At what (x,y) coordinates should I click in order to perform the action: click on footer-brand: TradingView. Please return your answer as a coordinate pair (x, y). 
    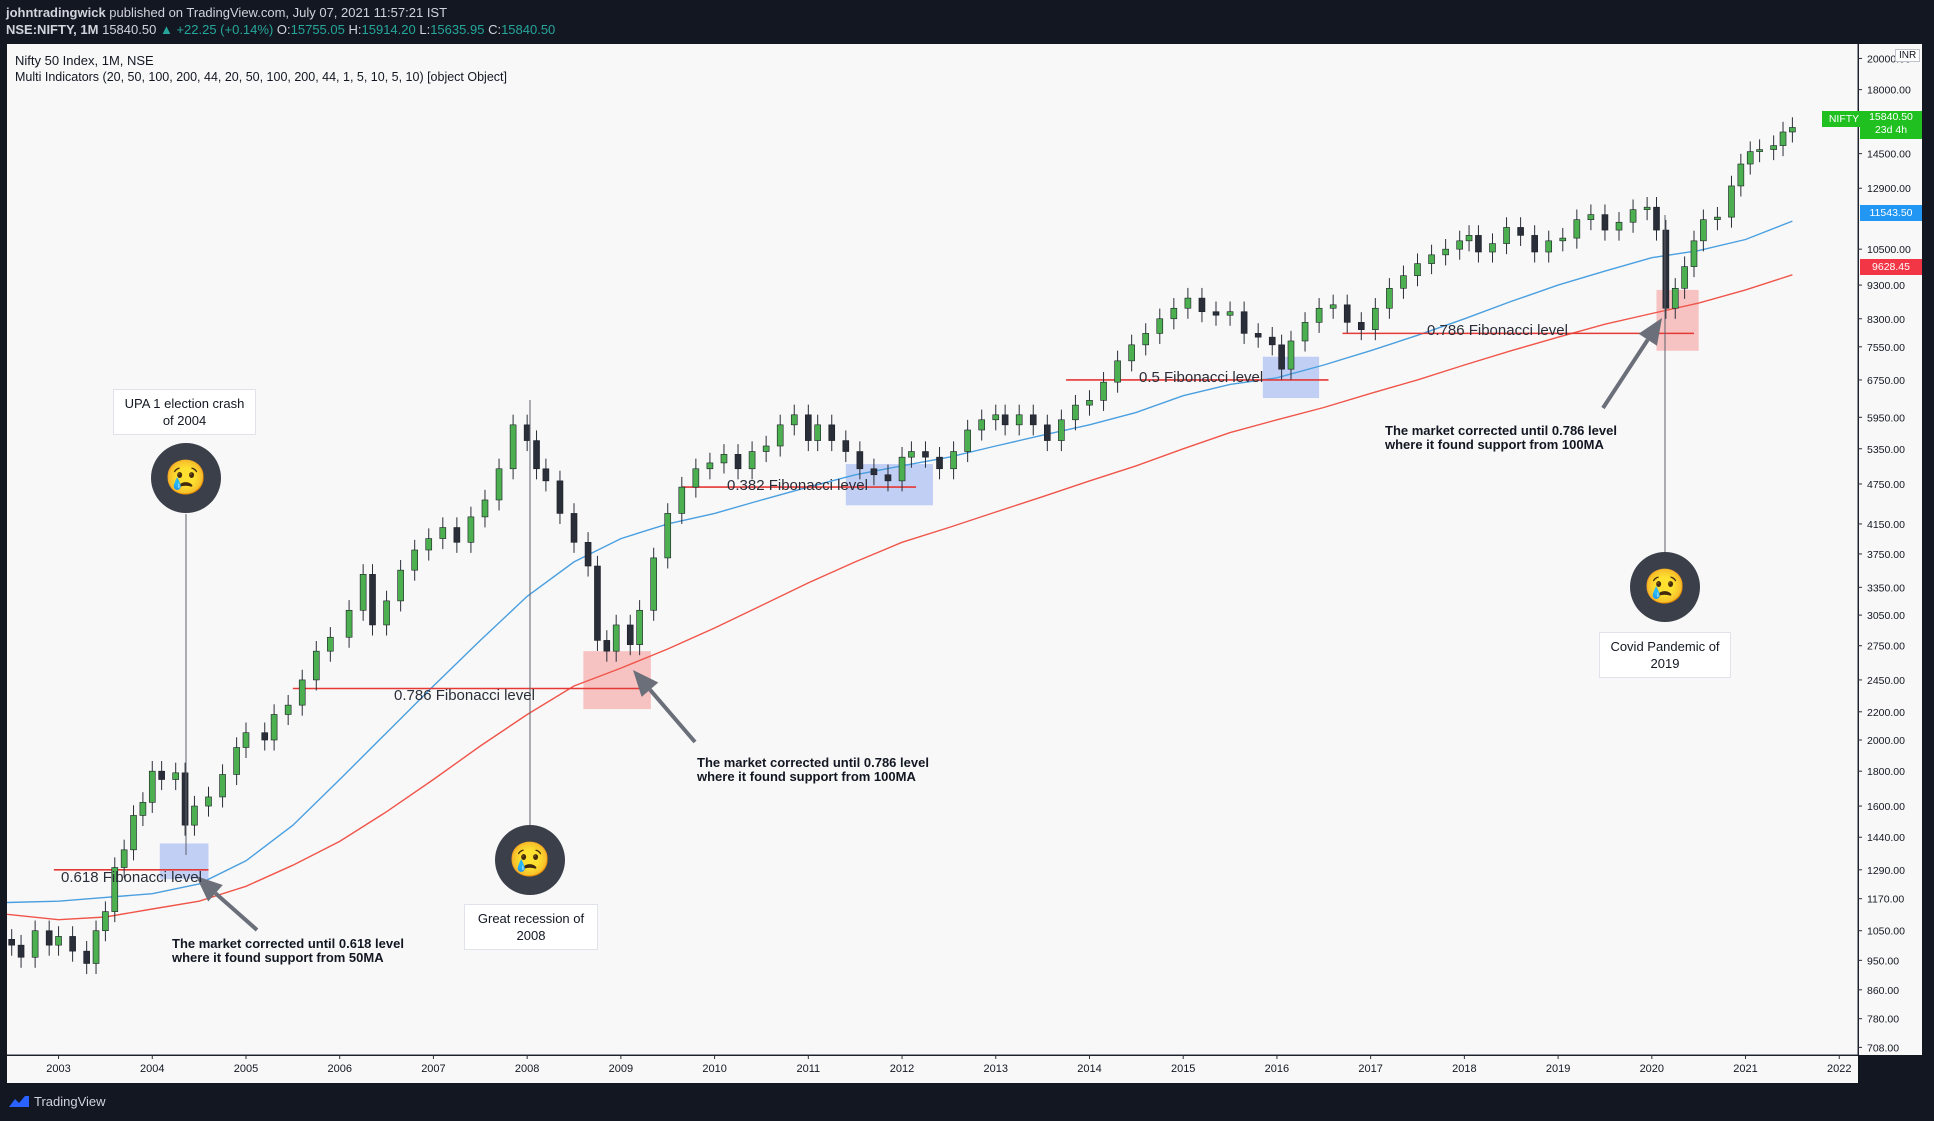
    Looking at the image, I should click on (70, 1101).